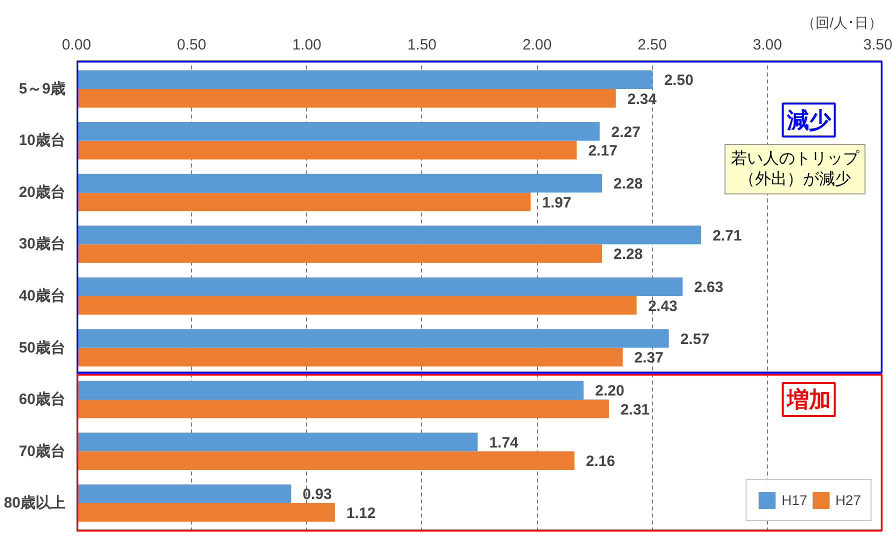  What do you see at coordinates (842, 22) in the screenshot?
I see `text: （回/人･日）` at bounding box center [842, 22].